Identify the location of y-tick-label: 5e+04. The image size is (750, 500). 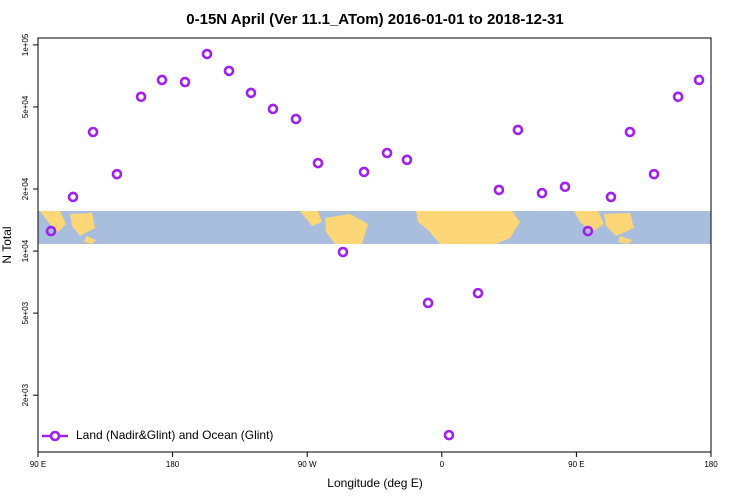
(25, 106).